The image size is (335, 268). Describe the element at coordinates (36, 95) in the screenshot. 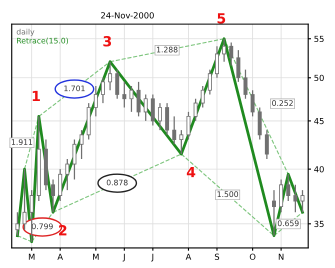

I see `annotation: 1` at that location.